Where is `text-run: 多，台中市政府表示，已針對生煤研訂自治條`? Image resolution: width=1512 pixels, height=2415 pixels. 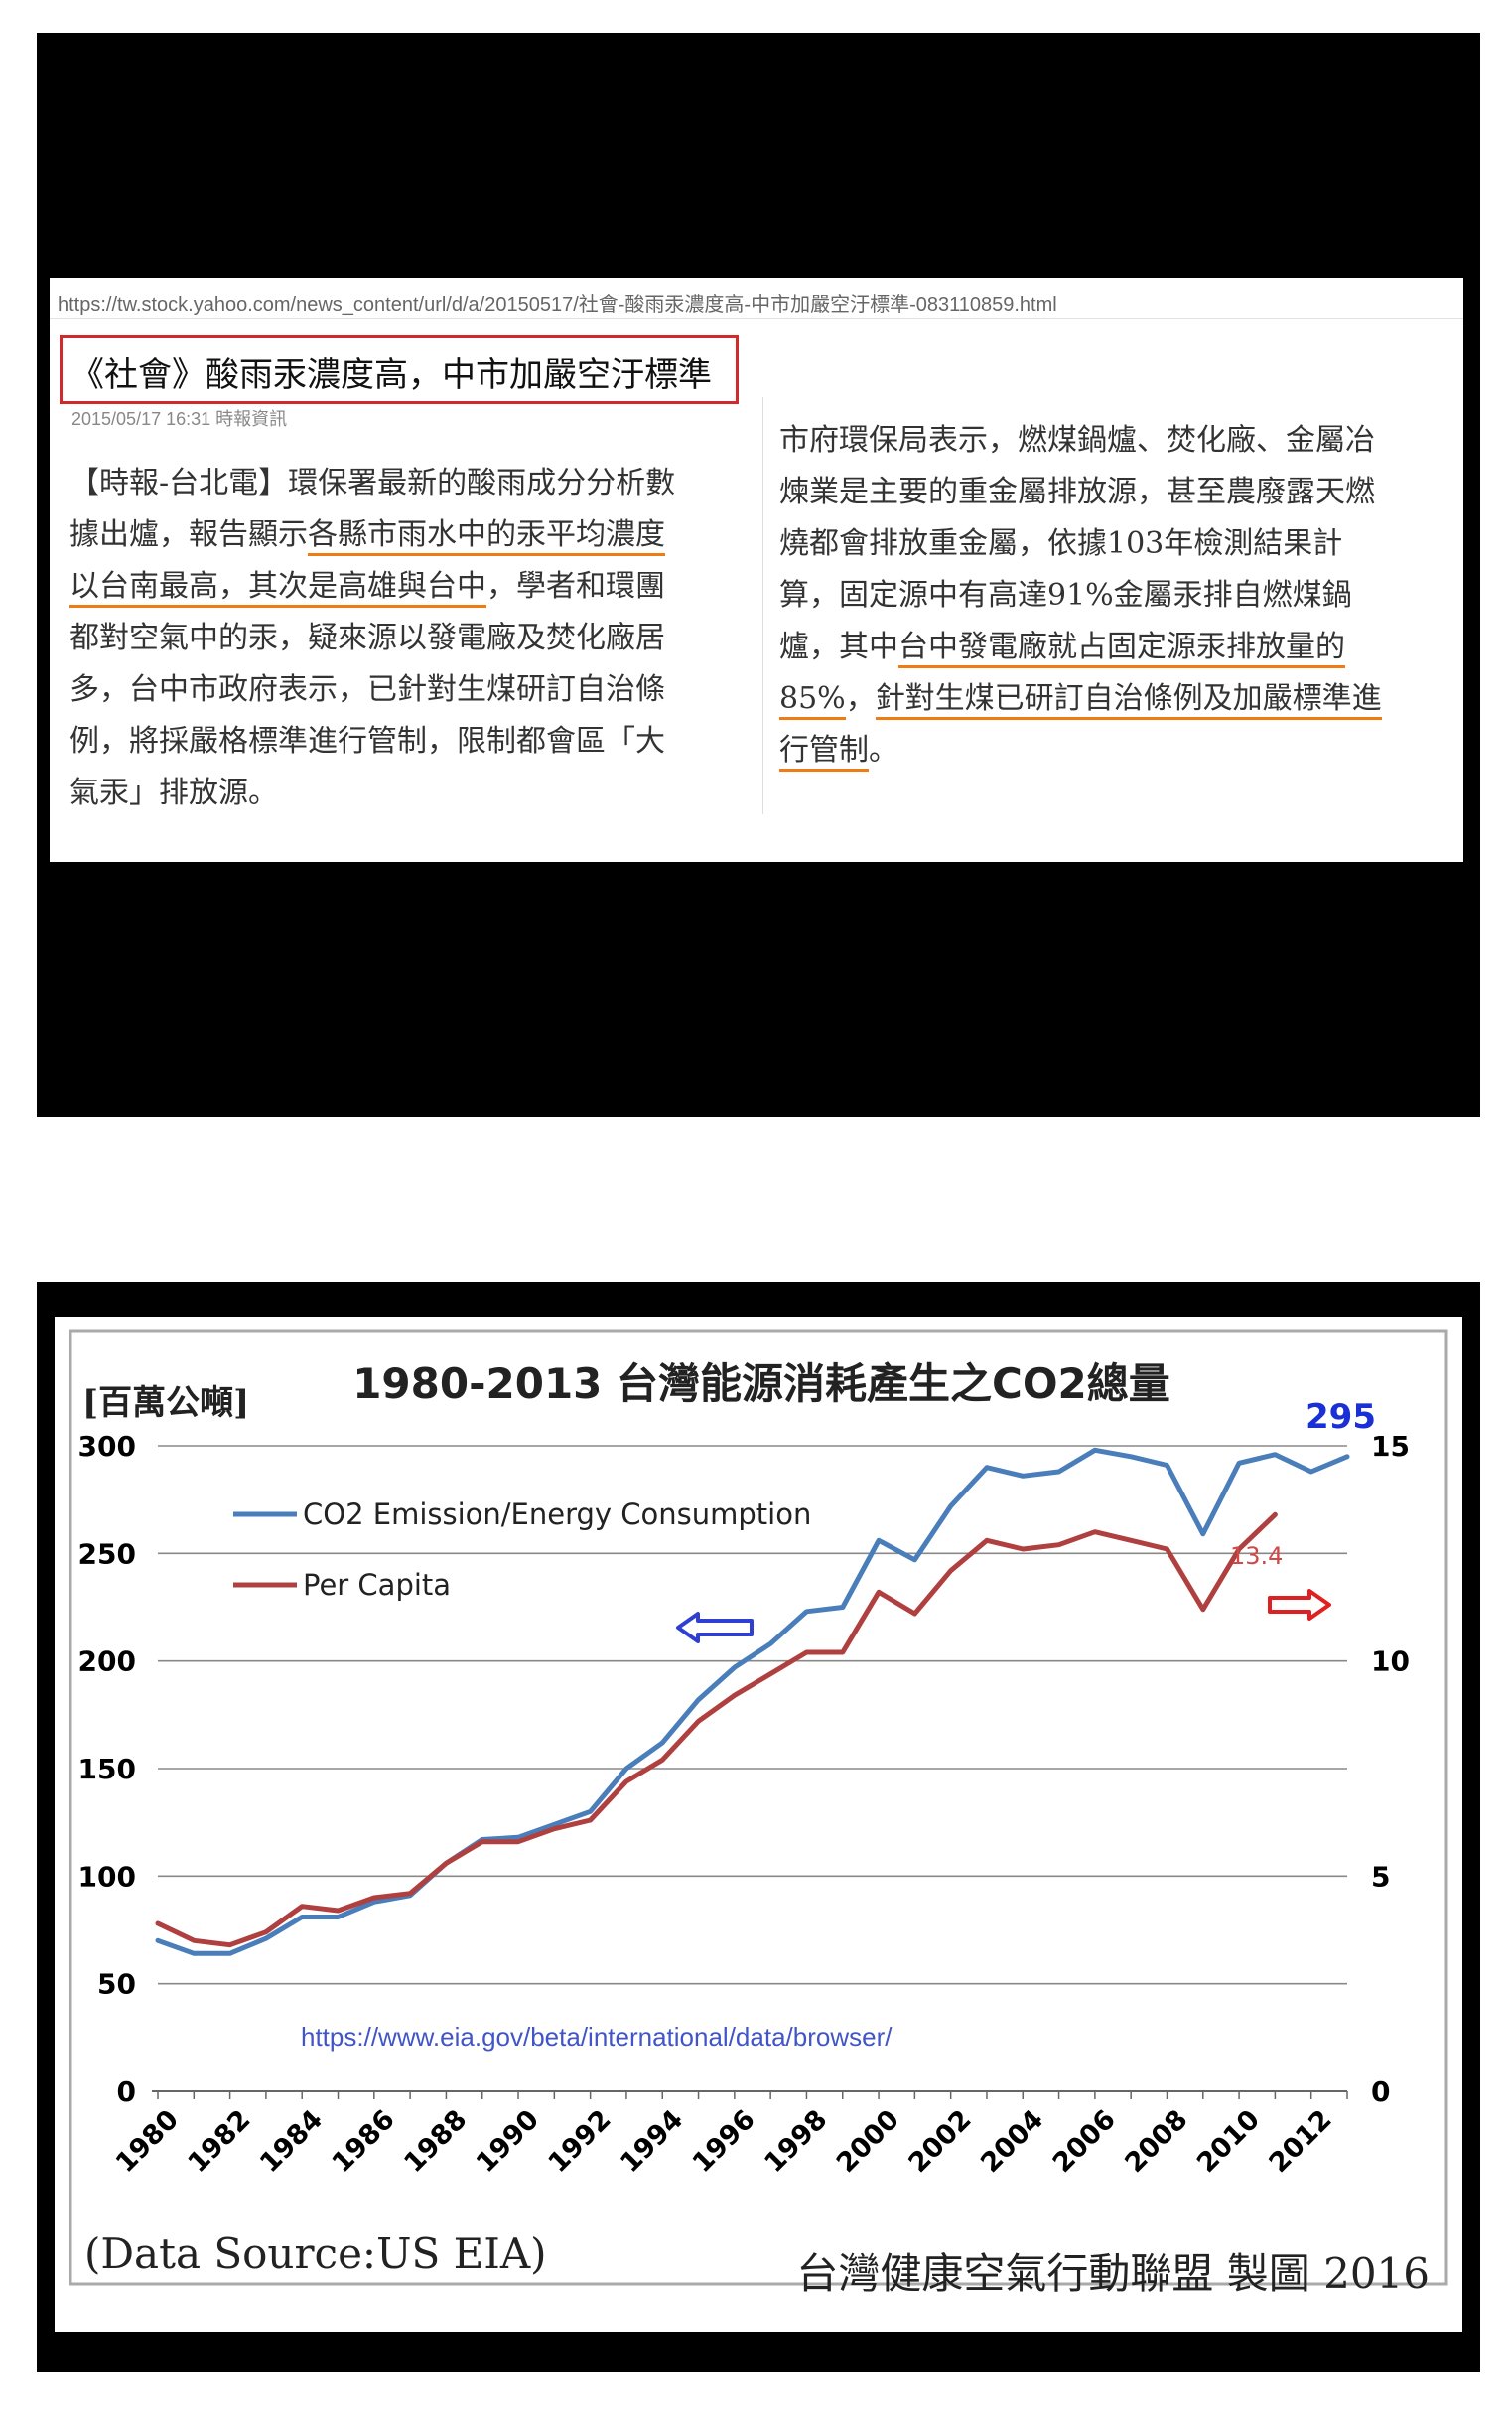
text-run: 多，台中市政府表示，已針對生煤研訂自治條 is located at coordinates (367, 689).